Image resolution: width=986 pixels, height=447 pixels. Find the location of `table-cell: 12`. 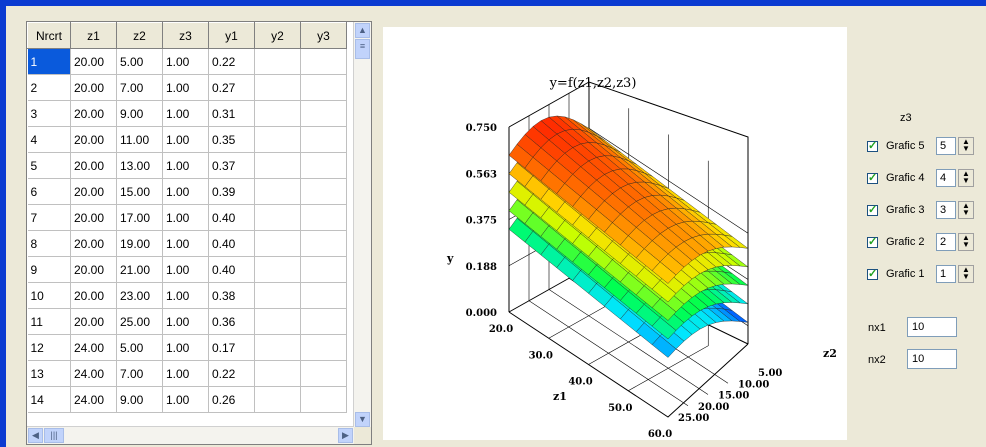

table-cell: 12 is located at coordinates (49, 347).